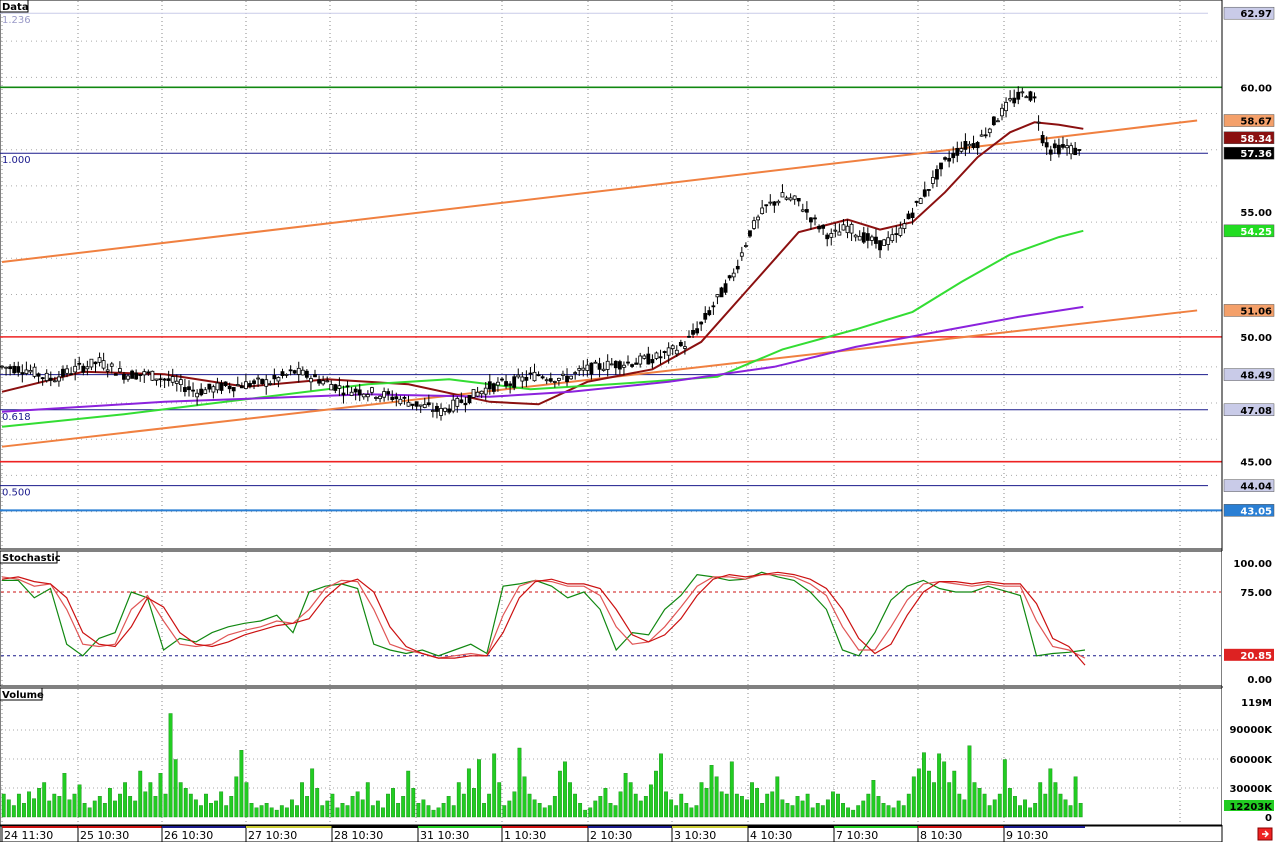 The image size is (1276, 842). I want to click on stochastic-axis: 100.00 75.00 20.85 0.00, so click(1249, 618).